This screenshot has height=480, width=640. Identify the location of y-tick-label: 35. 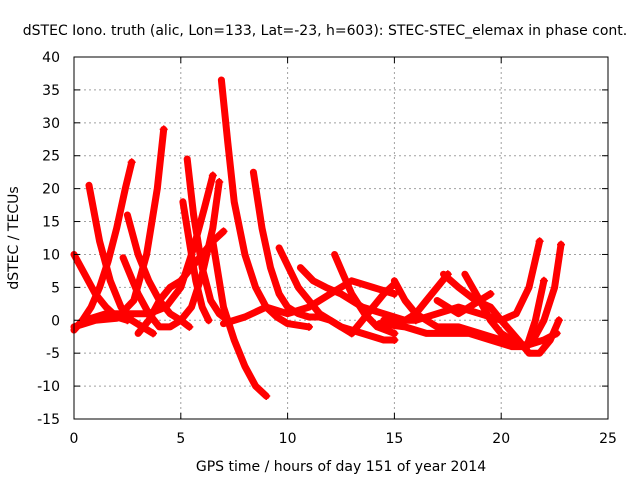
(51, 91).